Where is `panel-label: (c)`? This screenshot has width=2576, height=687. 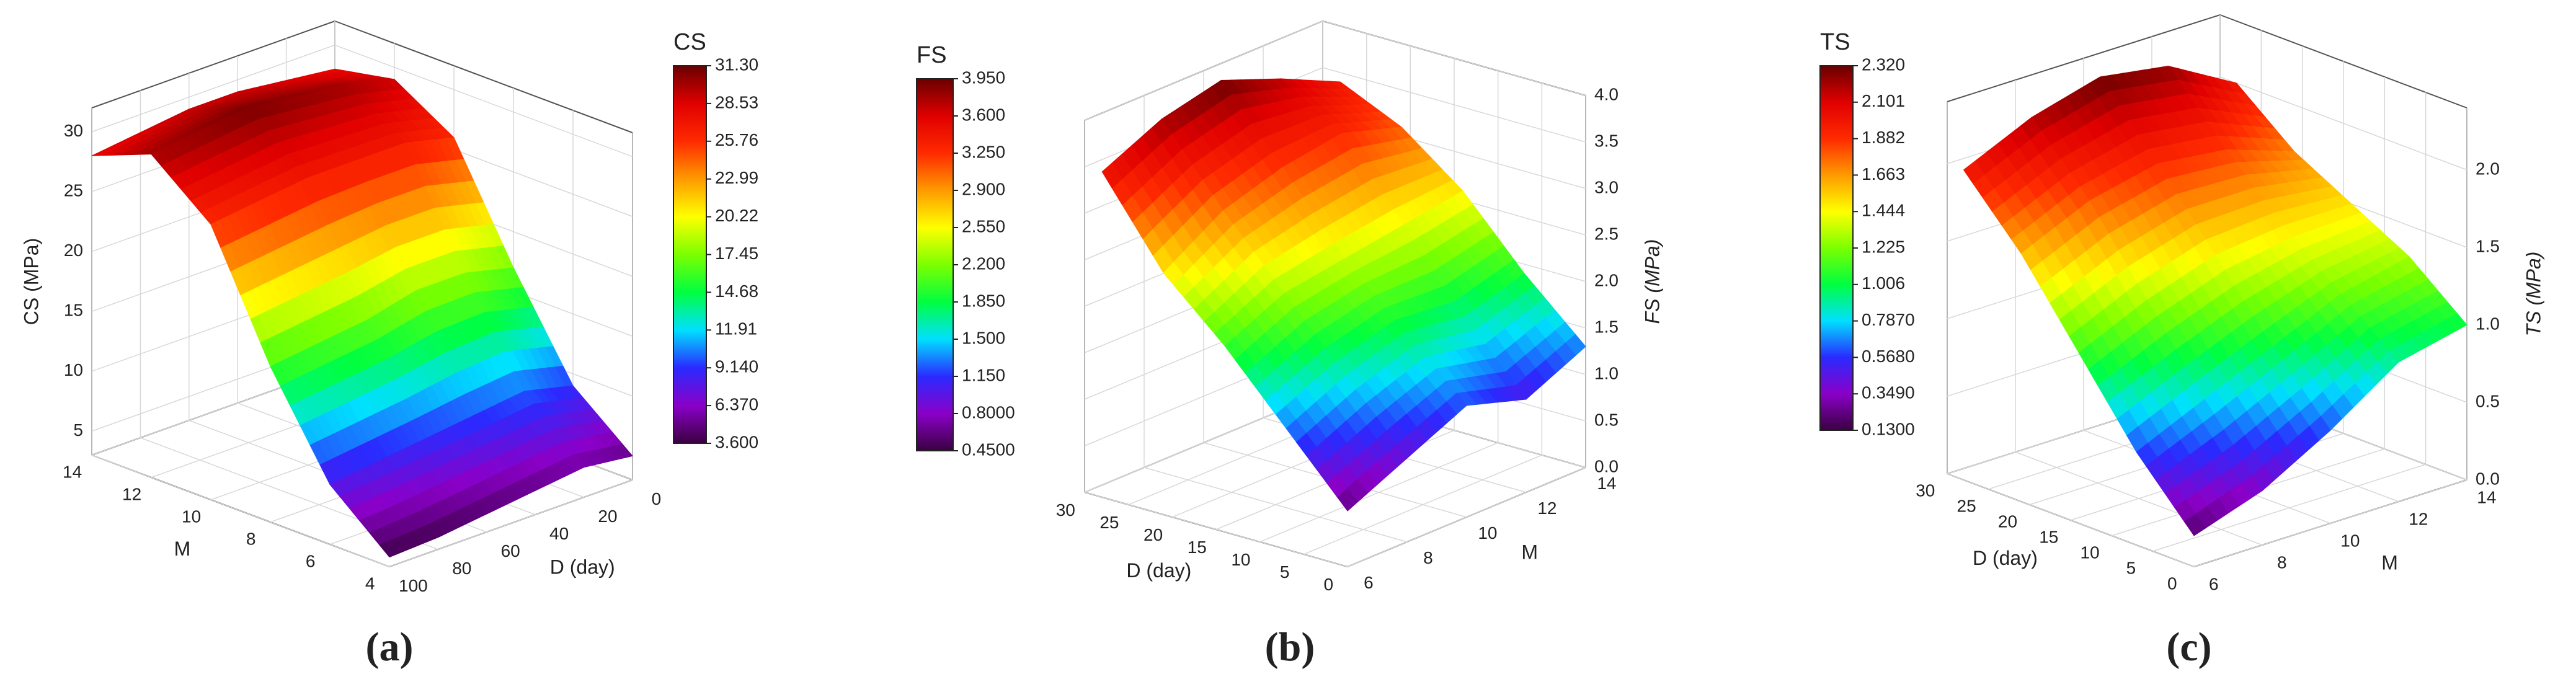
panel-label: (c) is located at coordinates (2188, 647).